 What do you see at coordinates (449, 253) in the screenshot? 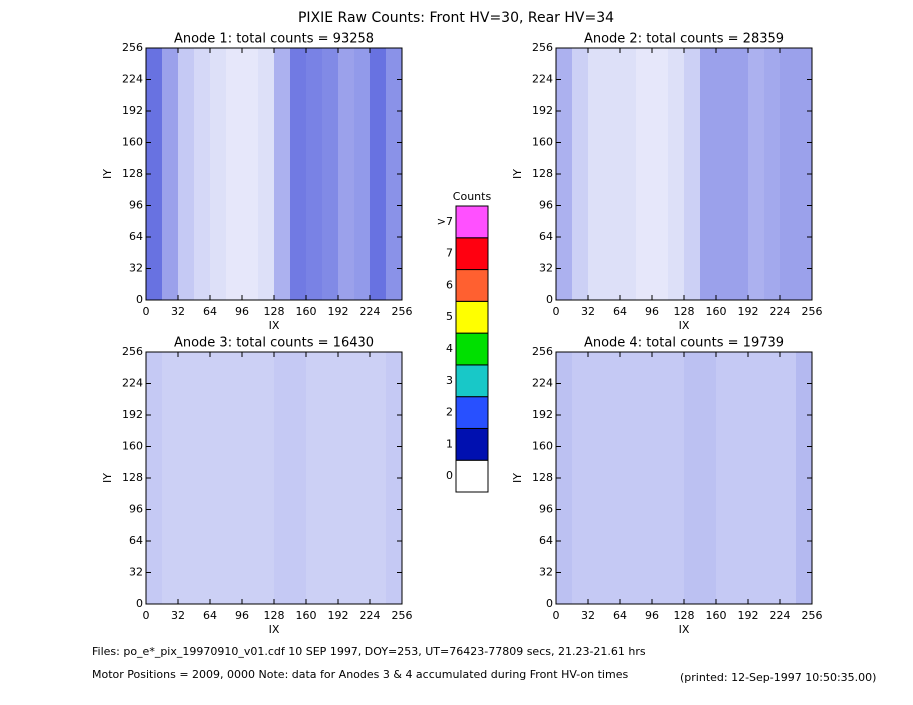
I see `colorbar-label: 7` at bounding box center [449, 253].